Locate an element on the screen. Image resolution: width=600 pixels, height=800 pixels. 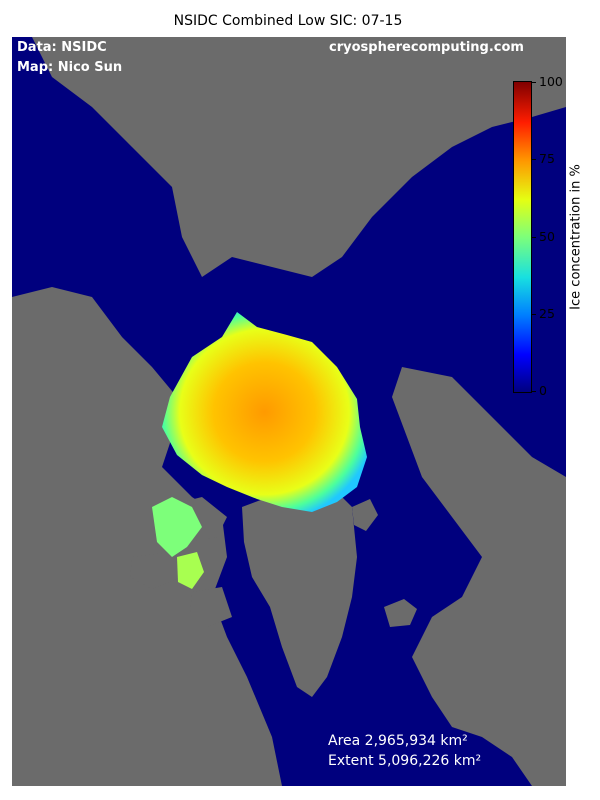
sea-ice is located at coordinates (259, 450).